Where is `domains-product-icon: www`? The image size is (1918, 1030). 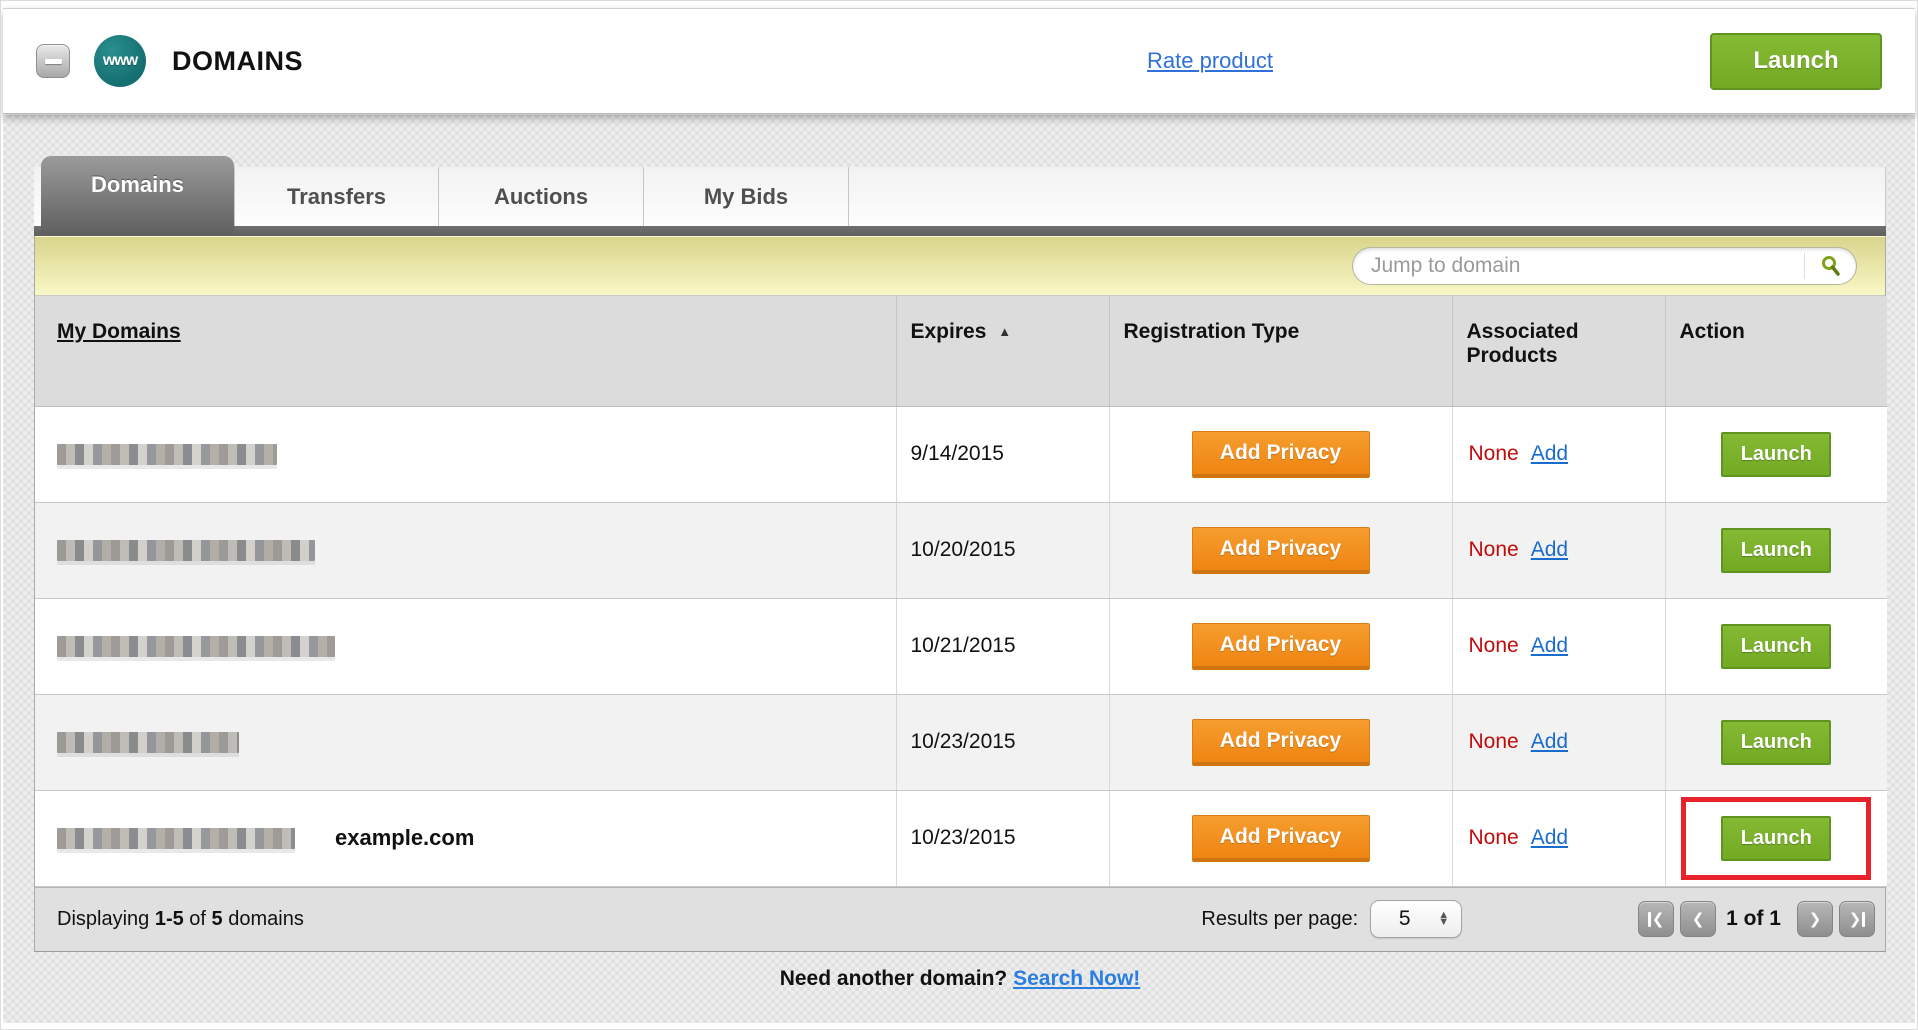 domains-product-icon: www is located at coordinates (120, 61).